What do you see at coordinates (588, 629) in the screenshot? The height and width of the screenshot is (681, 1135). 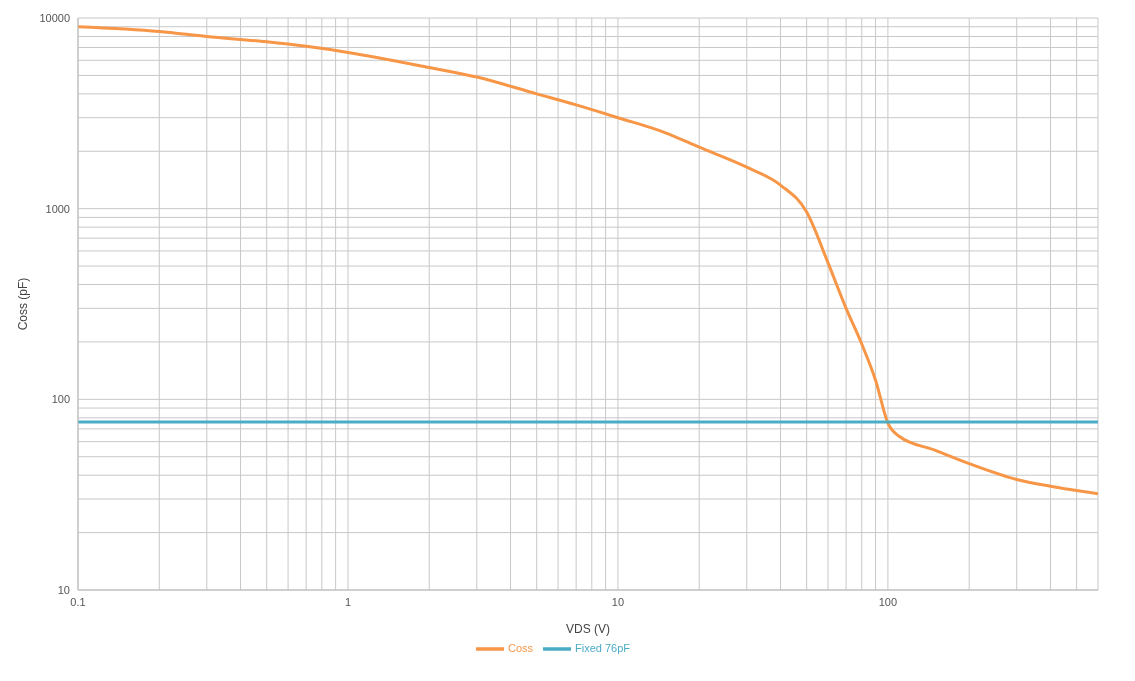 I see `x-axis-title: VDS (V)` at bounding box center [588, 629].